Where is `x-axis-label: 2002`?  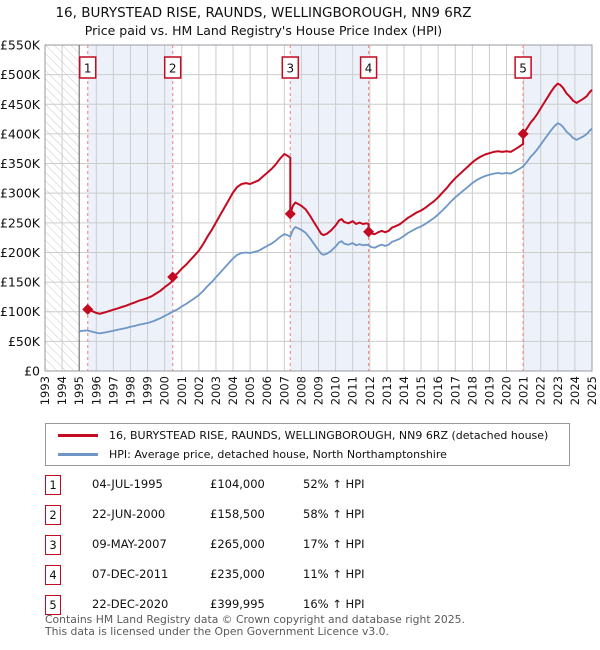
x-axis-label: 2002 is located at coordinates (199, 390).